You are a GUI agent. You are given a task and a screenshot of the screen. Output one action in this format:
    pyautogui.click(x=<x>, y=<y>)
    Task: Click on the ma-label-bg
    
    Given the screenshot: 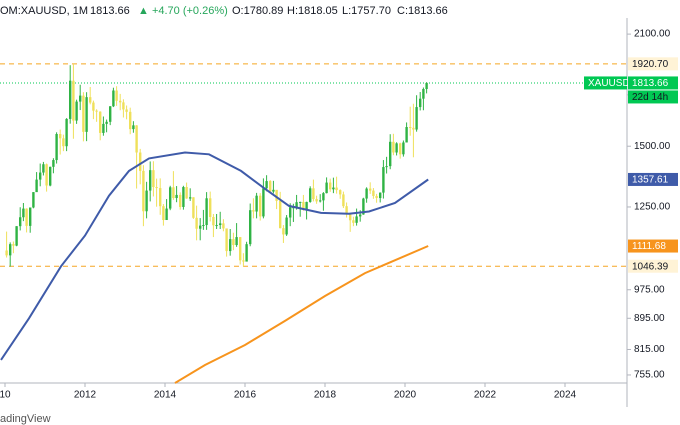 What is the action you would take?
    pyautogui.click(x=653, y=246)
    